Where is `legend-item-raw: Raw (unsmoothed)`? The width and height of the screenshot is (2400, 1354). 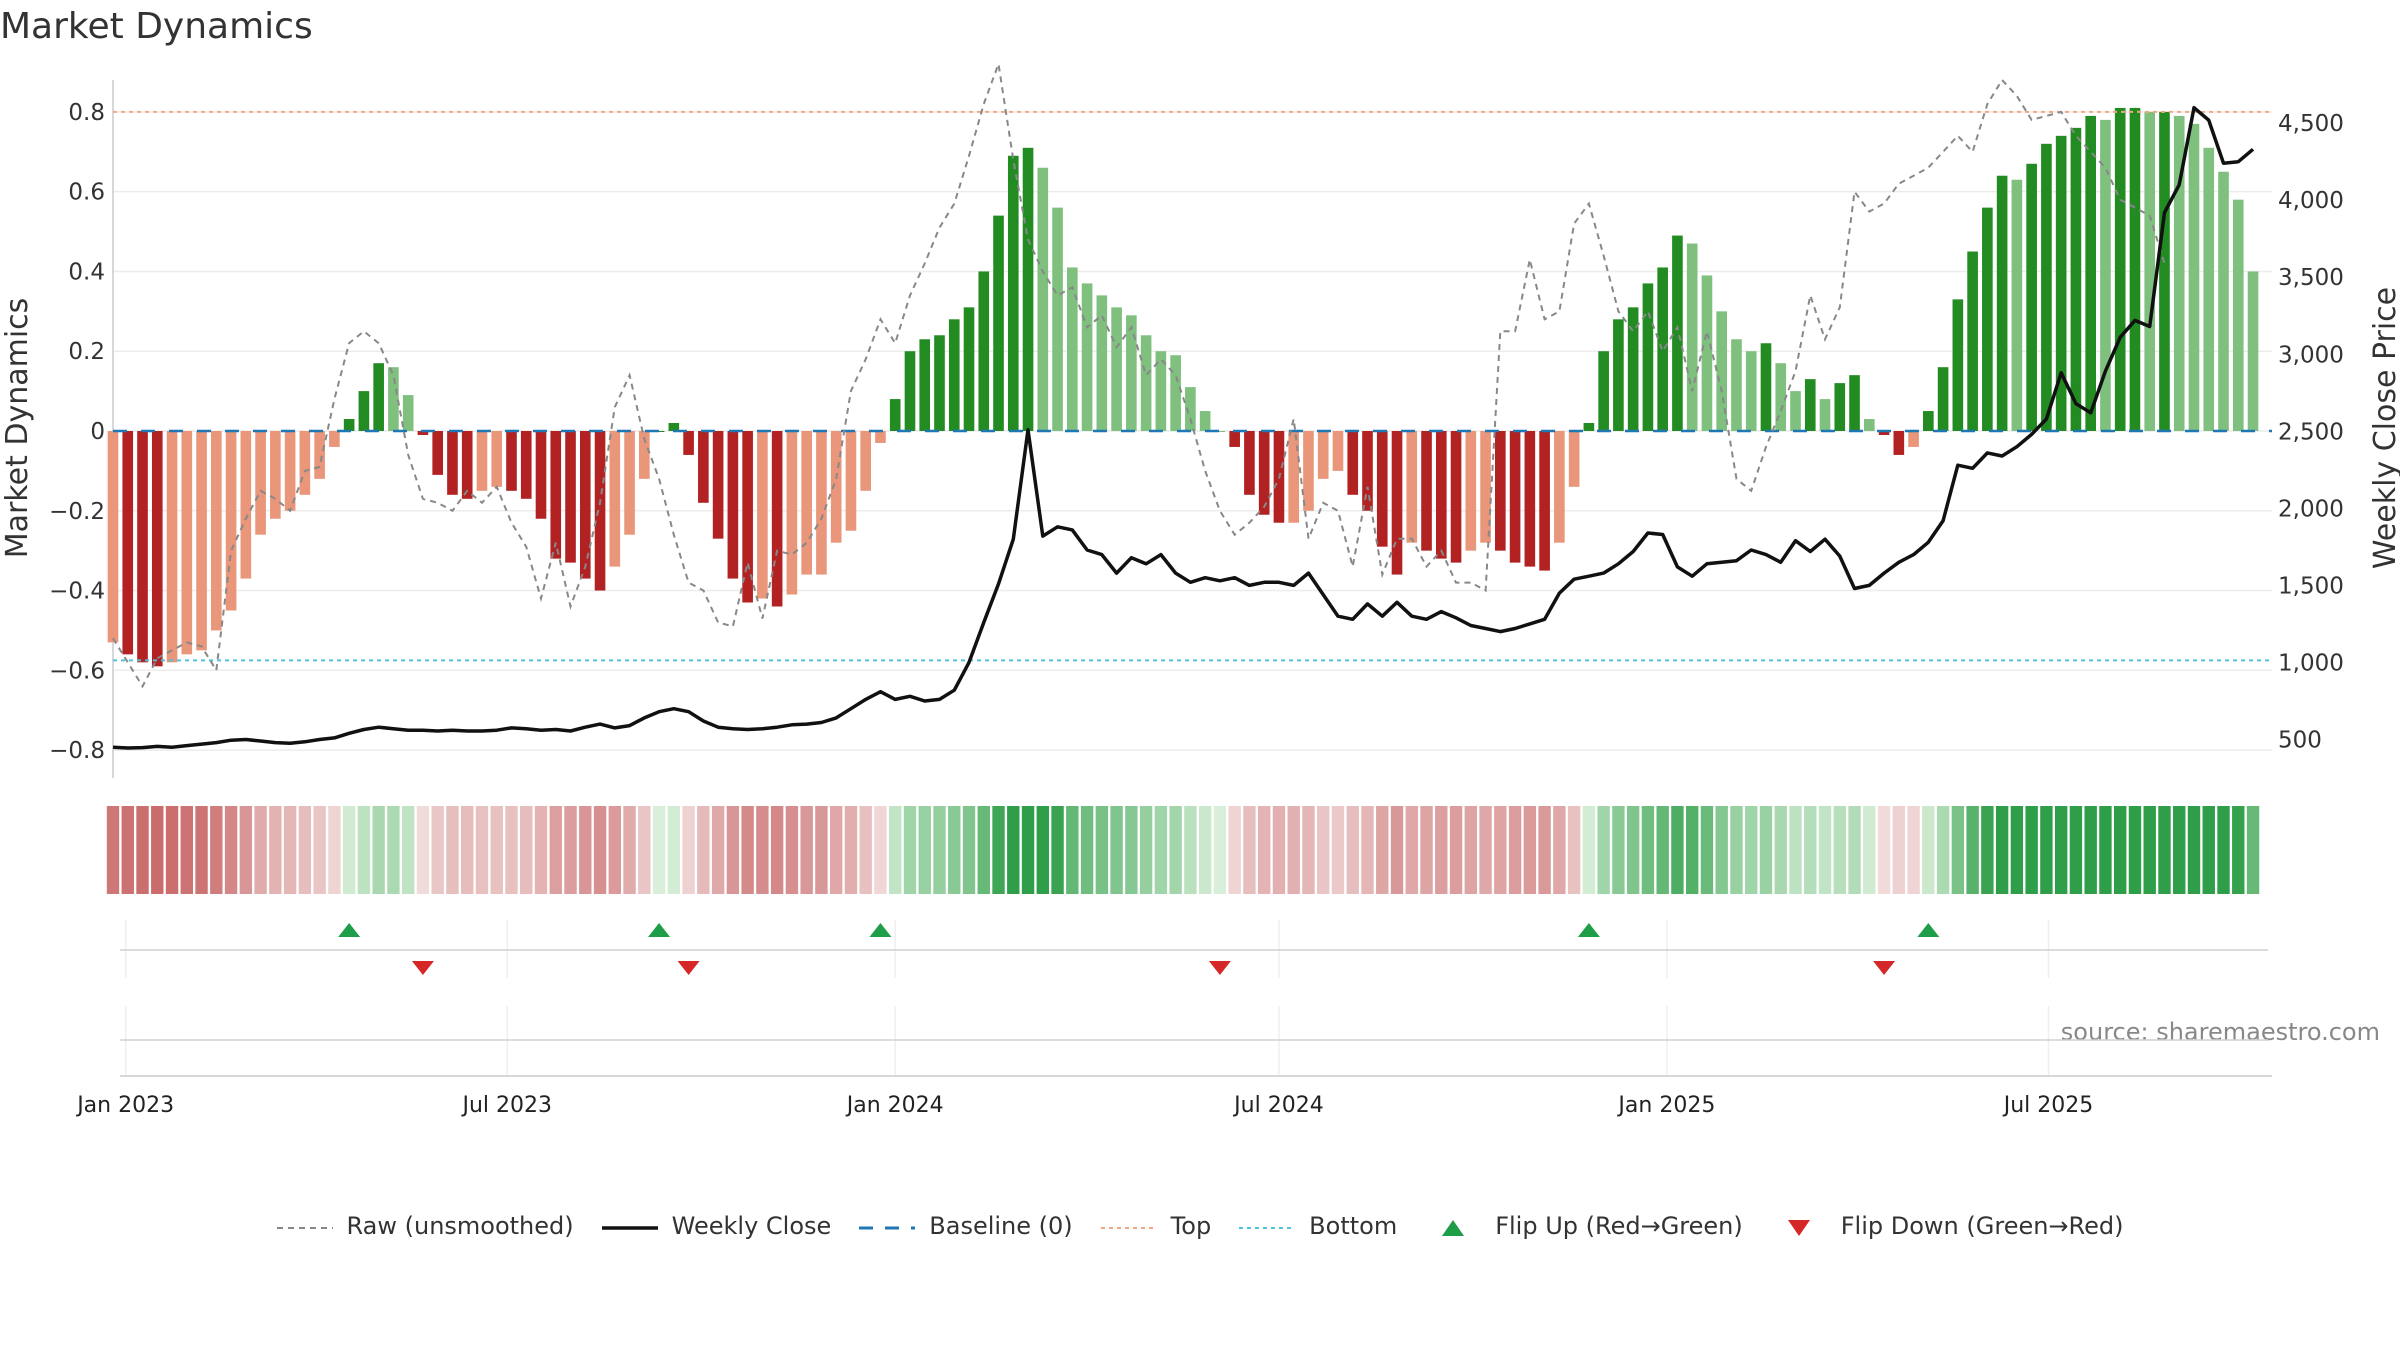
legend-item-raw: Raw (unsmoothed) is located at coordinates (425, 1226).